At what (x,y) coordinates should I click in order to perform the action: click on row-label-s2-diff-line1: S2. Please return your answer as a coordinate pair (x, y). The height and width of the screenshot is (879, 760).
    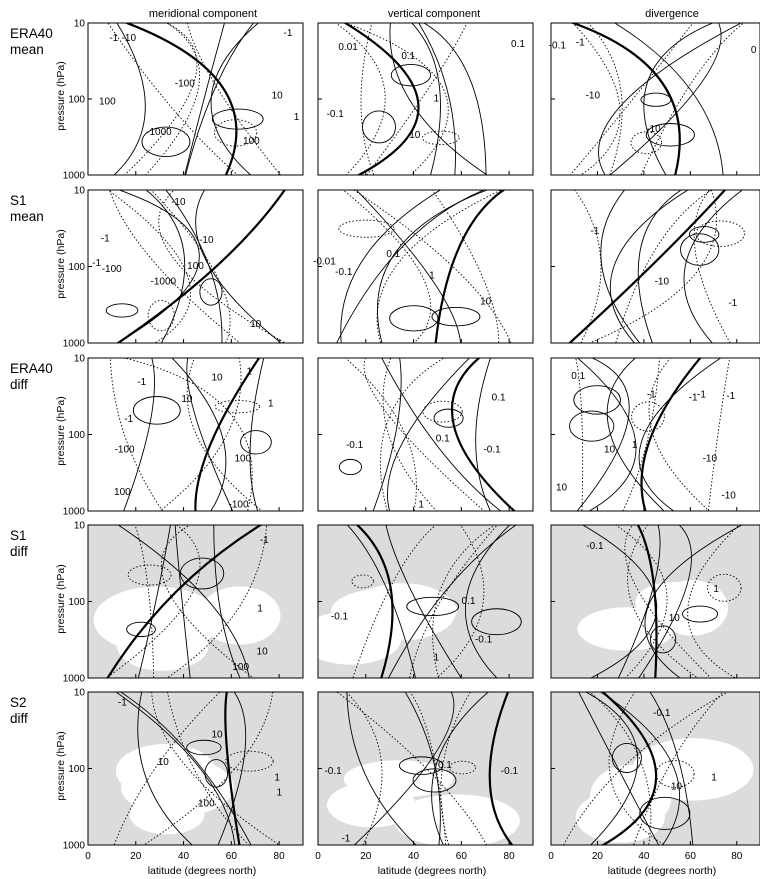
    Looking at the image, I should click on (18, 702).